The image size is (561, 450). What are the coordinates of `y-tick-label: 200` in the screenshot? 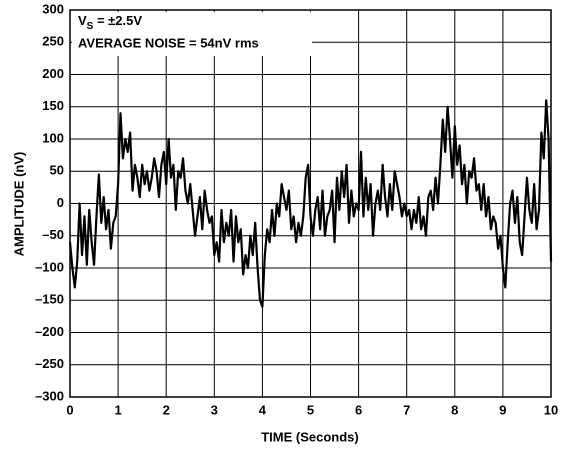 It's located at (53, 73).